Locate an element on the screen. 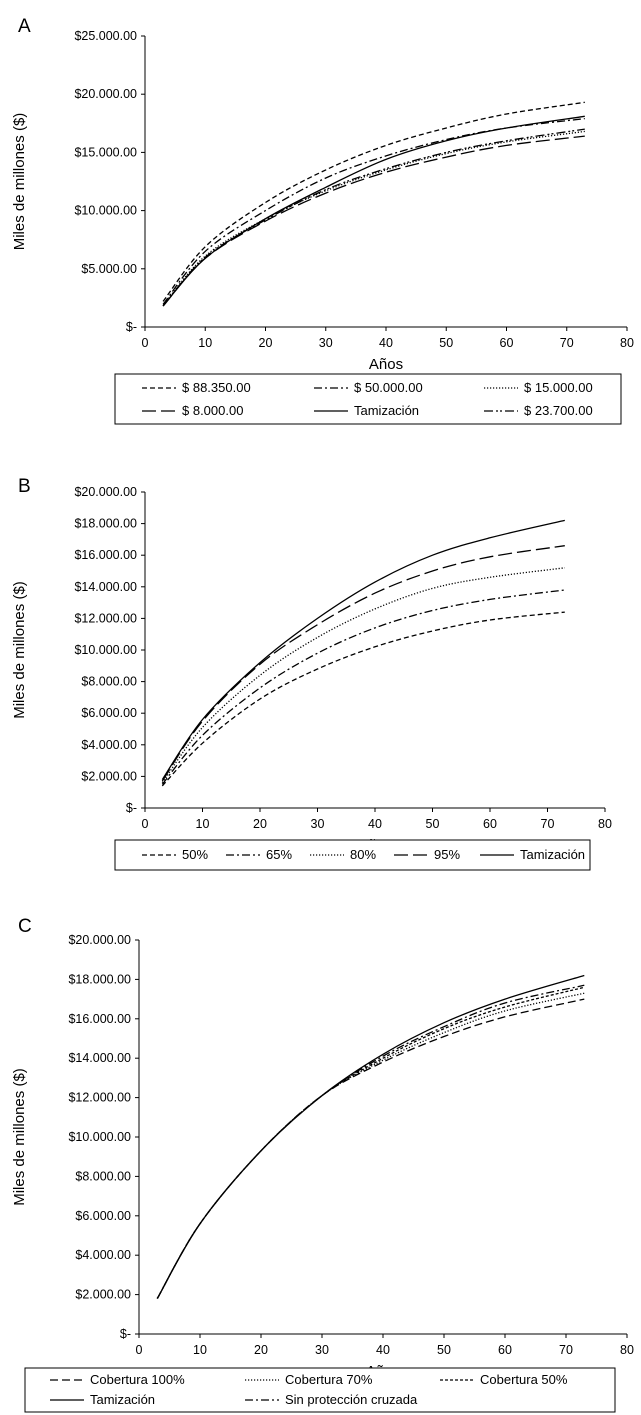  legend-label: $ 88.350.00 is located at coordinates (216, 387).